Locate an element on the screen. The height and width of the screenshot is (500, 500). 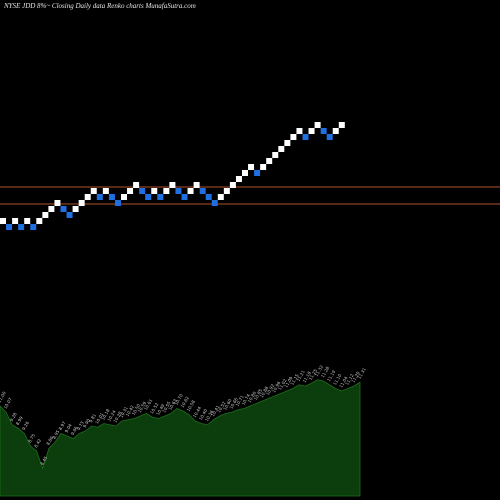
volume-data-label: 11.21 is located at coordinates (301, 375).